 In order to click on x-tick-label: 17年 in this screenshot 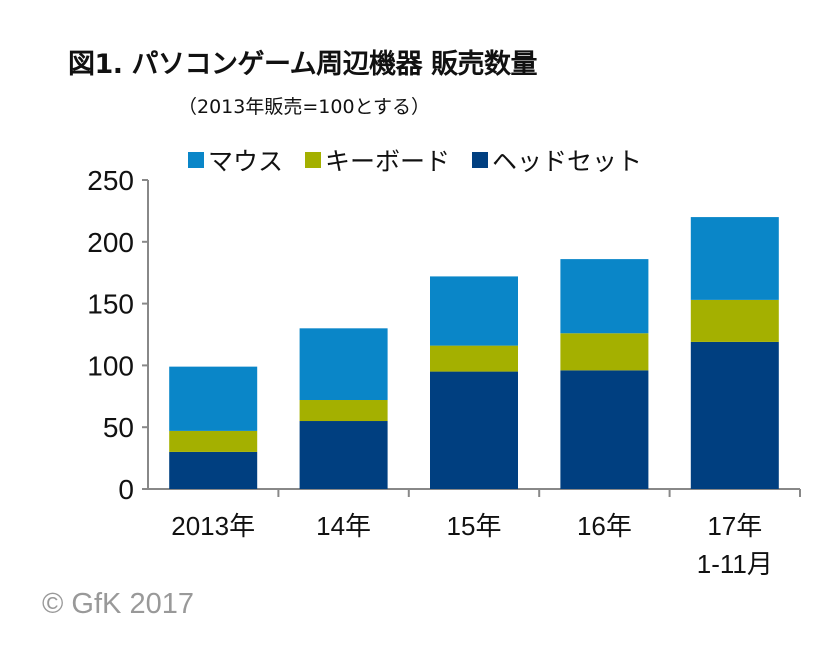, I will do `click(734, 526)`.